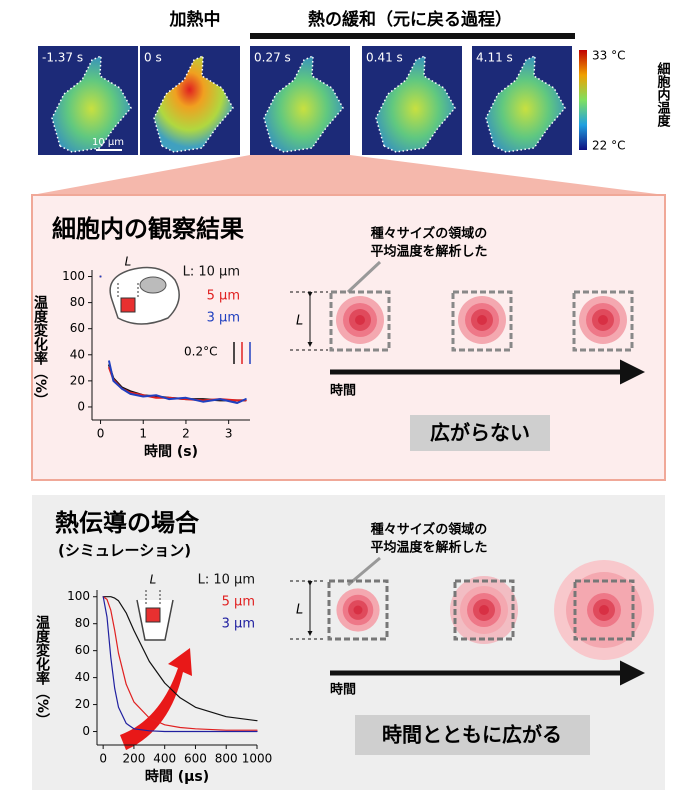 The image size is (695, 800). Describe the element at coordinates (229, 434) in the screenshot. I see `x-tick-label: 3` at that location.